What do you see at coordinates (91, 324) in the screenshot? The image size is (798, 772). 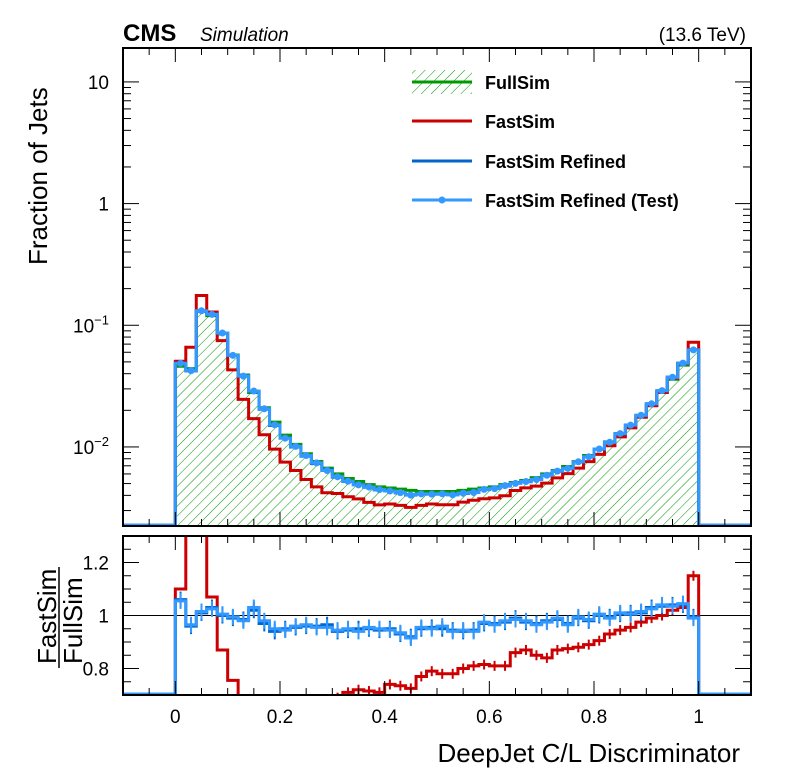 I see `main-y-tick-label: 10⁻¹` at bounding box center [91, 324].